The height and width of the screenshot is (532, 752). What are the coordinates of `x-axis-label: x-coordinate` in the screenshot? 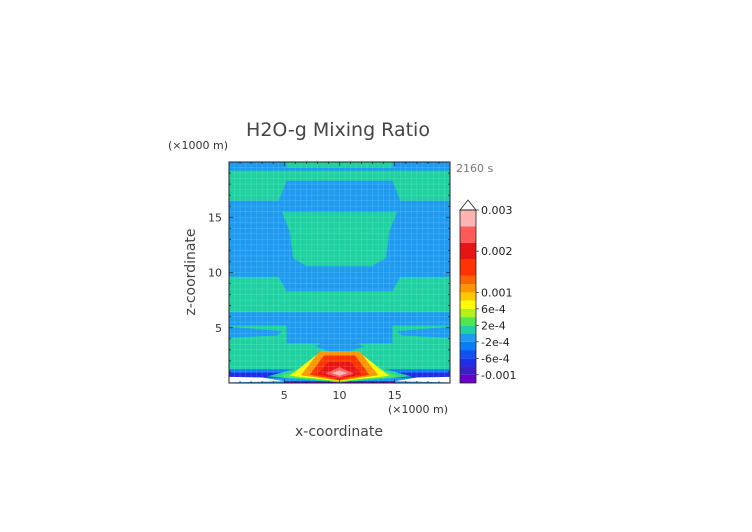 It's located at (339, 432).